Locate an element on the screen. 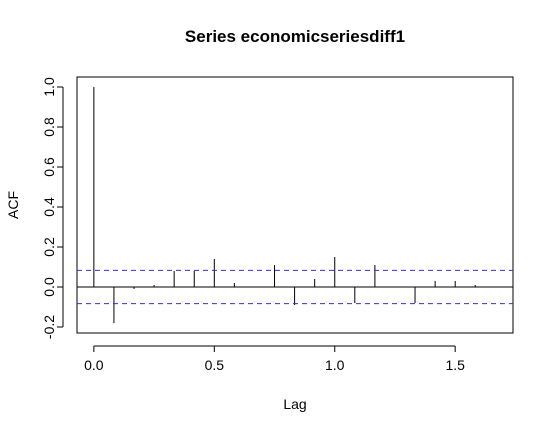  y-tick-label: 1.0 is located at coordinates (49, 87).